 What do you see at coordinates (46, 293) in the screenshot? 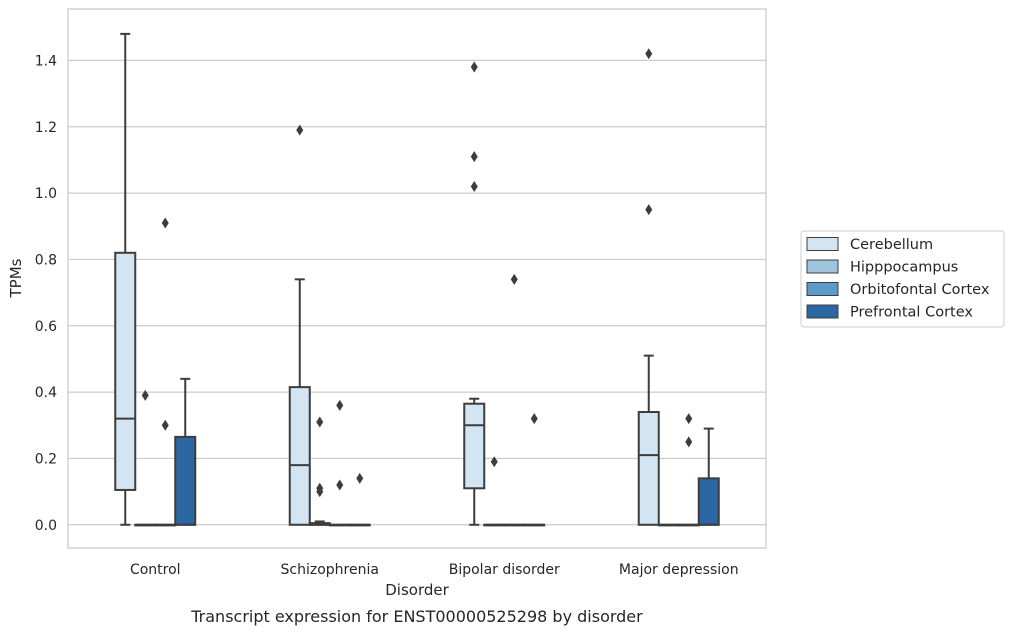
I see `y-tick-labels: 0.0 0.2 0.4 0.6 0.8 1.0 1.2 1.4` at bounding box center [46, 293].